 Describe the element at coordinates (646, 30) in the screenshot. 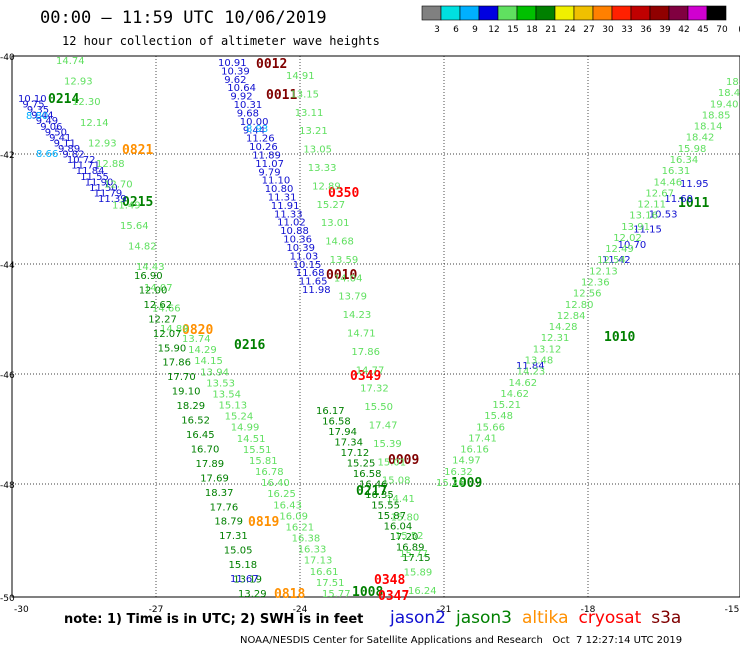

I see `colorbar-label: 36` at that location.